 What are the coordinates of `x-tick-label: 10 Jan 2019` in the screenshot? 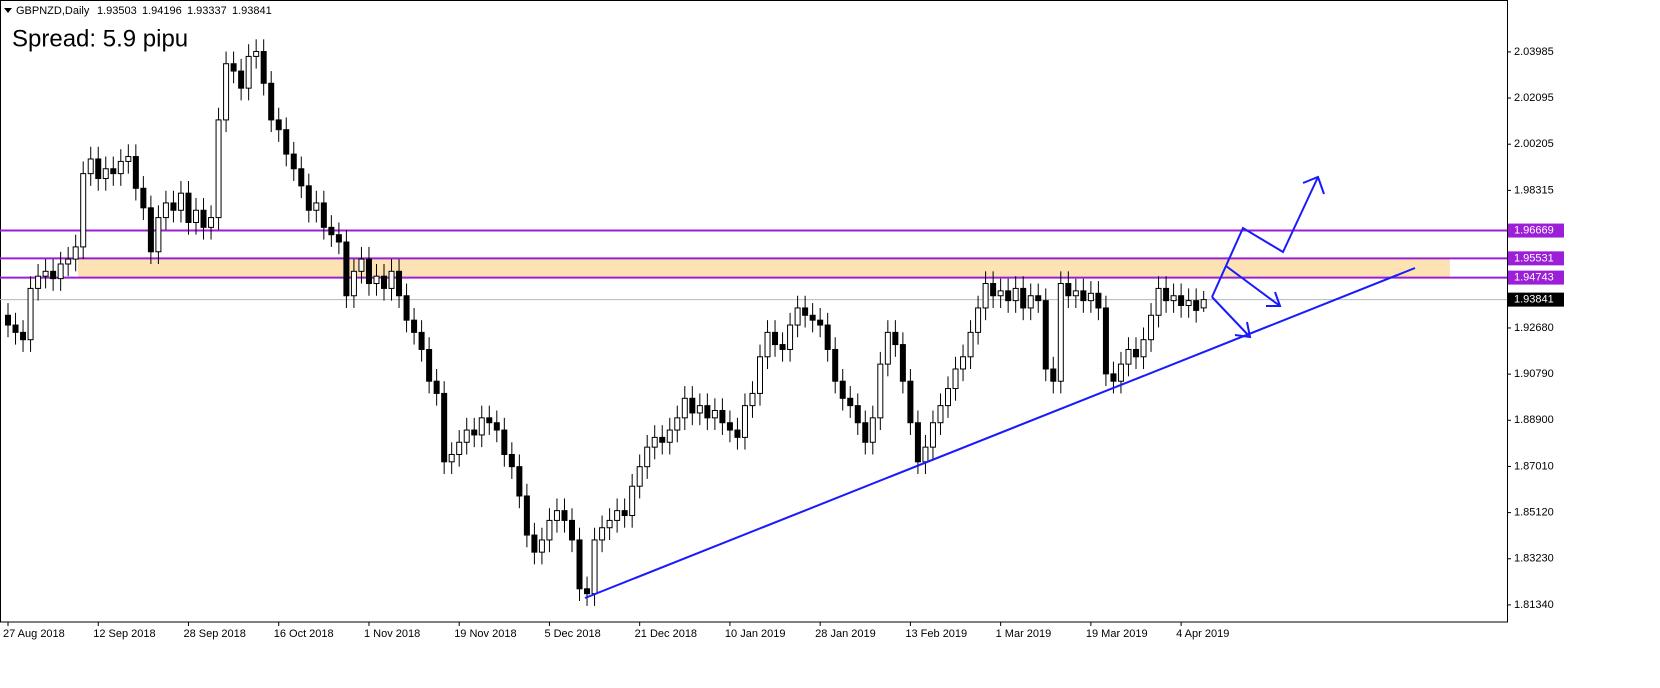 It's located at (755, 634).